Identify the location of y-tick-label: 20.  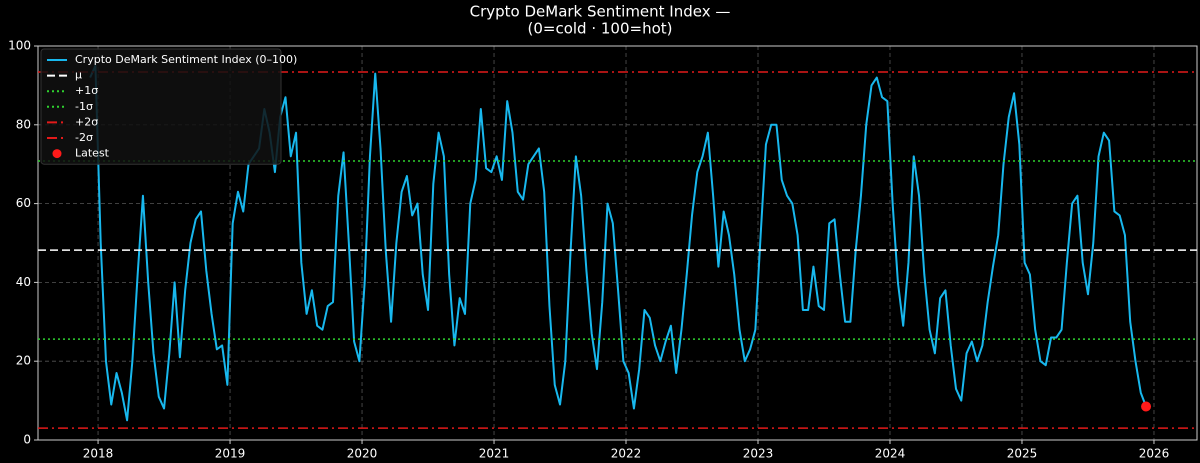
(23, 361).